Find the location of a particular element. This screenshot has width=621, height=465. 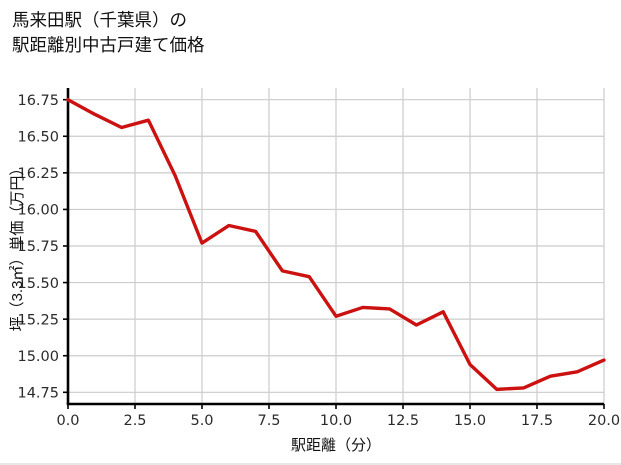

x-tick-label: 12.5 is located at coordinates (403, 421).